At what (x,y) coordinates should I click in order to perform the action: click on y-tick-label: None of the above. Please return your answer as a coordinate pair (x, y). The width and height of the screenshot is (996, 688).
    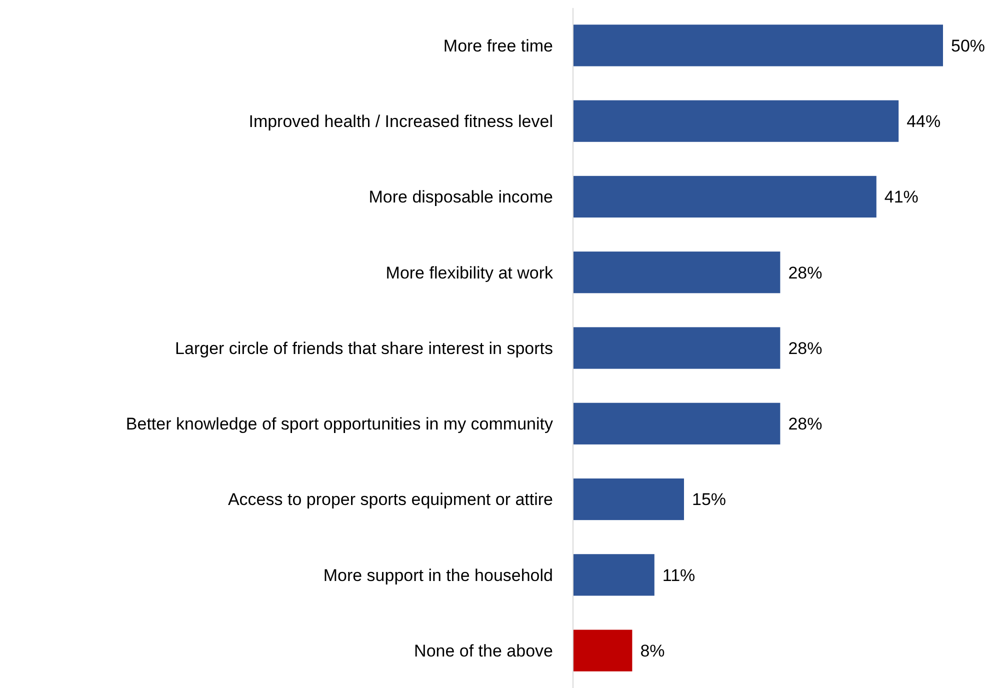
    Looking at the image, I should click on (483, 651).